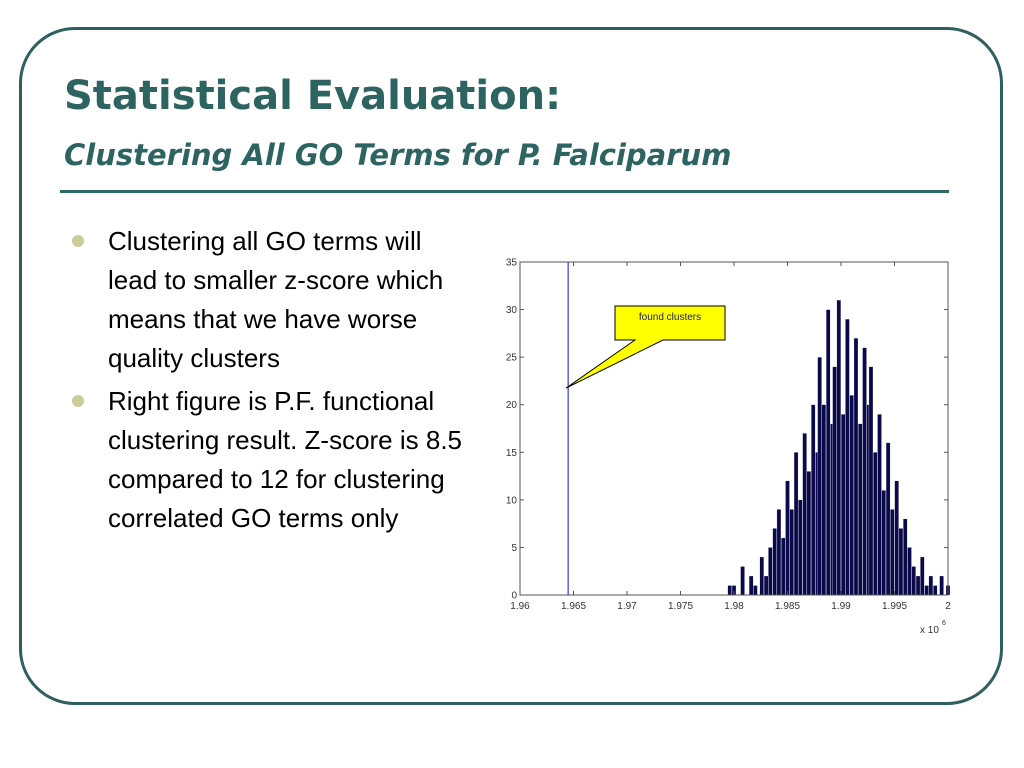 The width and height of the screenshot is (1024, 768). What do you see at coordinates (787, 606) in the screenshot?
I see `x-tick-label: 1.985` at bounding box center [787, 606].